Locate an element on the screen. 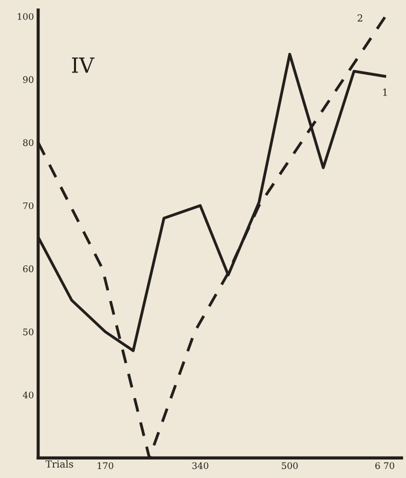 This screenshot has width=406, height=478. y-tick-label: 70 is located at coordinates (28, 206).